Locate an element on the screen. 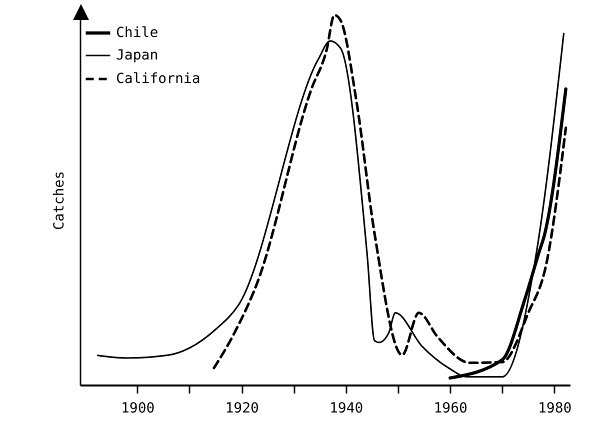  x-tick-label: 1960 is located at coordinates (451, 408).